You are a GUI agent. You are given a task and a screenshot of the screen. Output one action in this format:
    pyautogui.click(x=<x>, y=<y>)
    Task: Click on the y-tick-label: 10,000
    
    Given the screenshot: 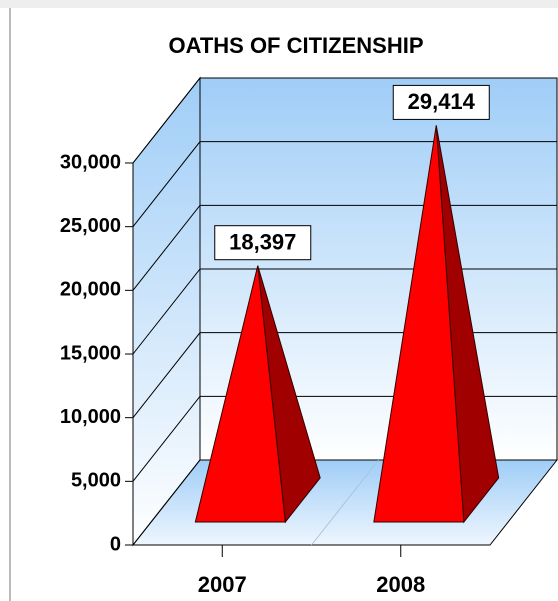 What is the action you would take?
    pyautogui.click(x=90, y=417)
    